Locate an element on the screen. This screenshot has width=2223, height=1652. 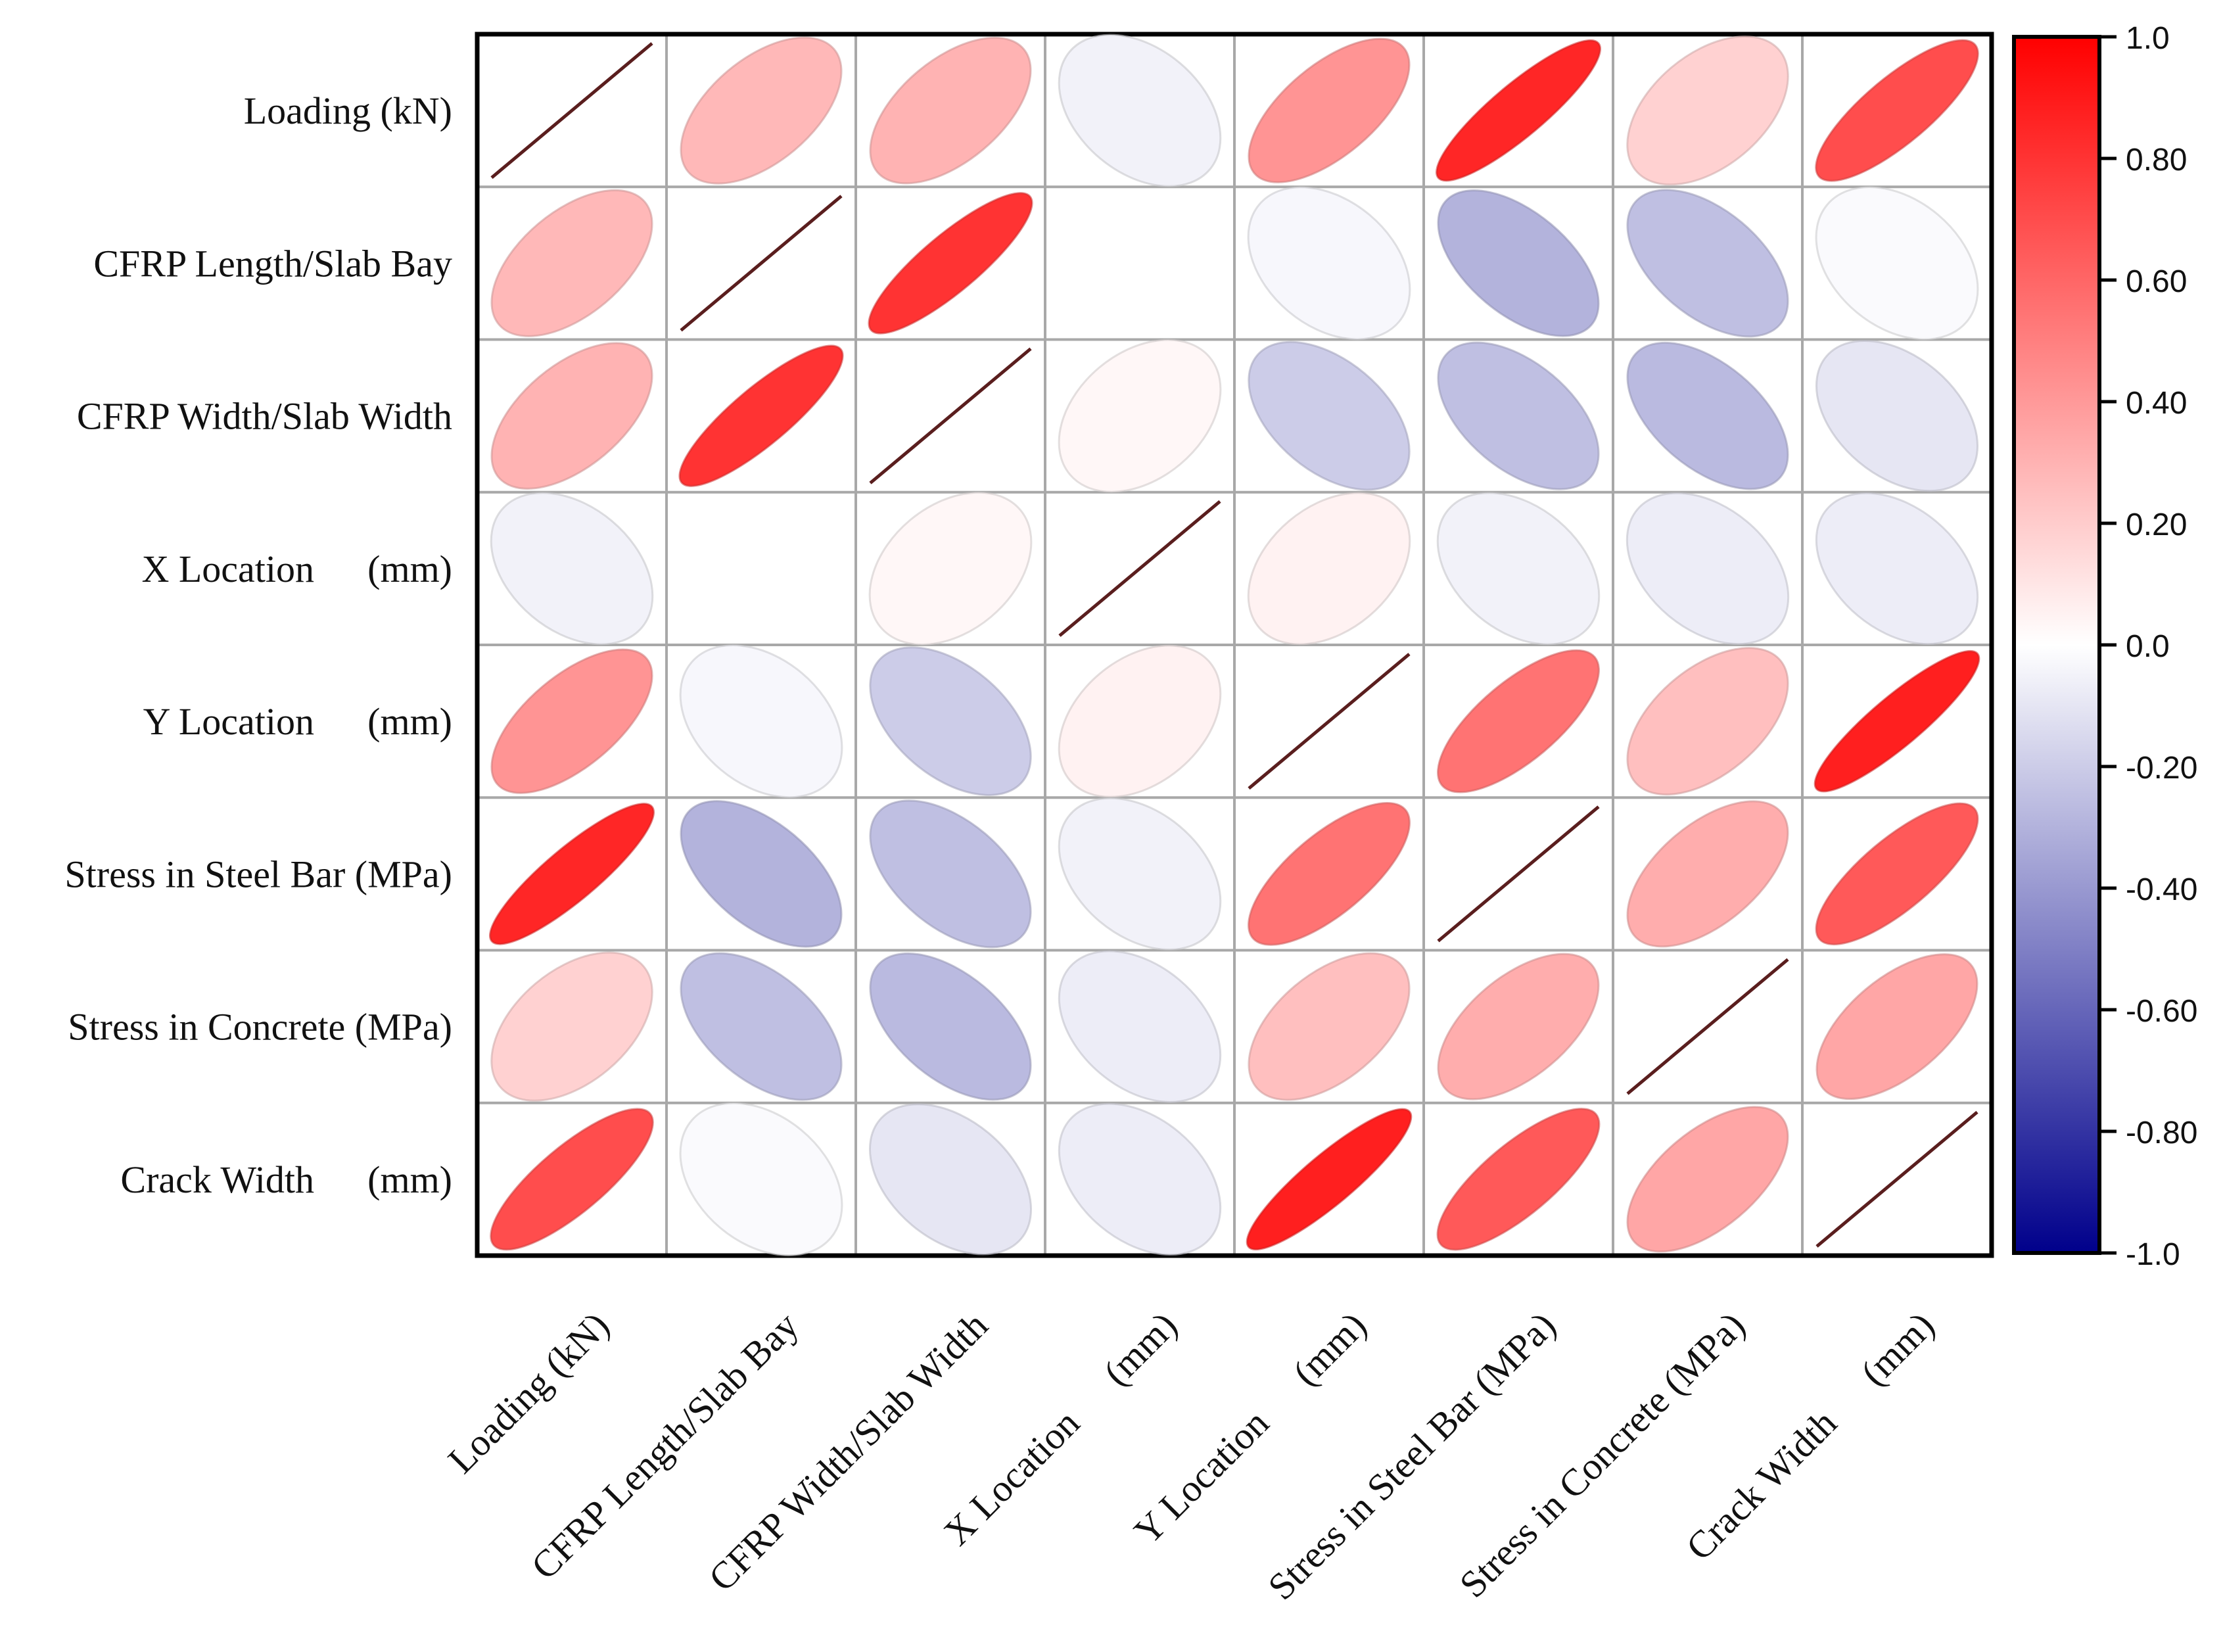
colorbar-tick-label-1: 0.80 is located at coordinates (2156, 160).